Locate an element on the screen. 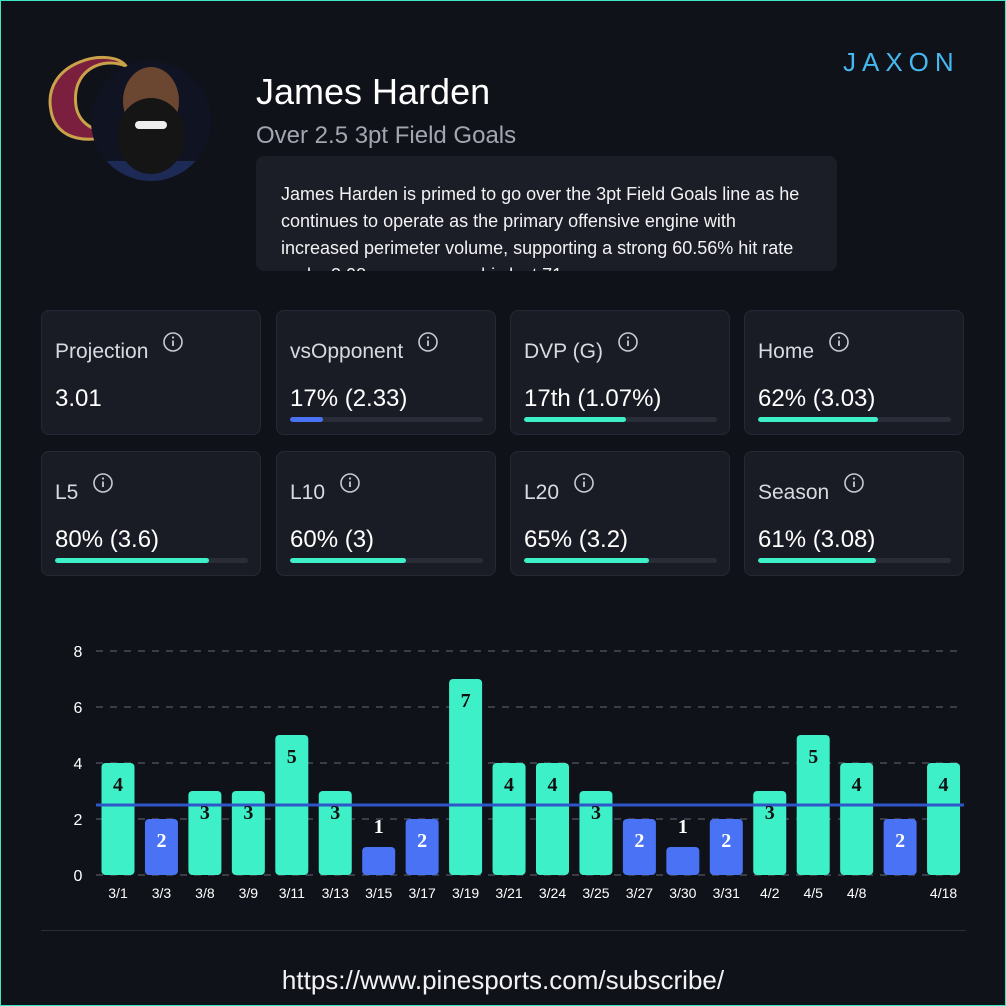 The width and height of the screenshot is (1006, 1006). brand-logo: JAXON is located at coordinates (901, 62).